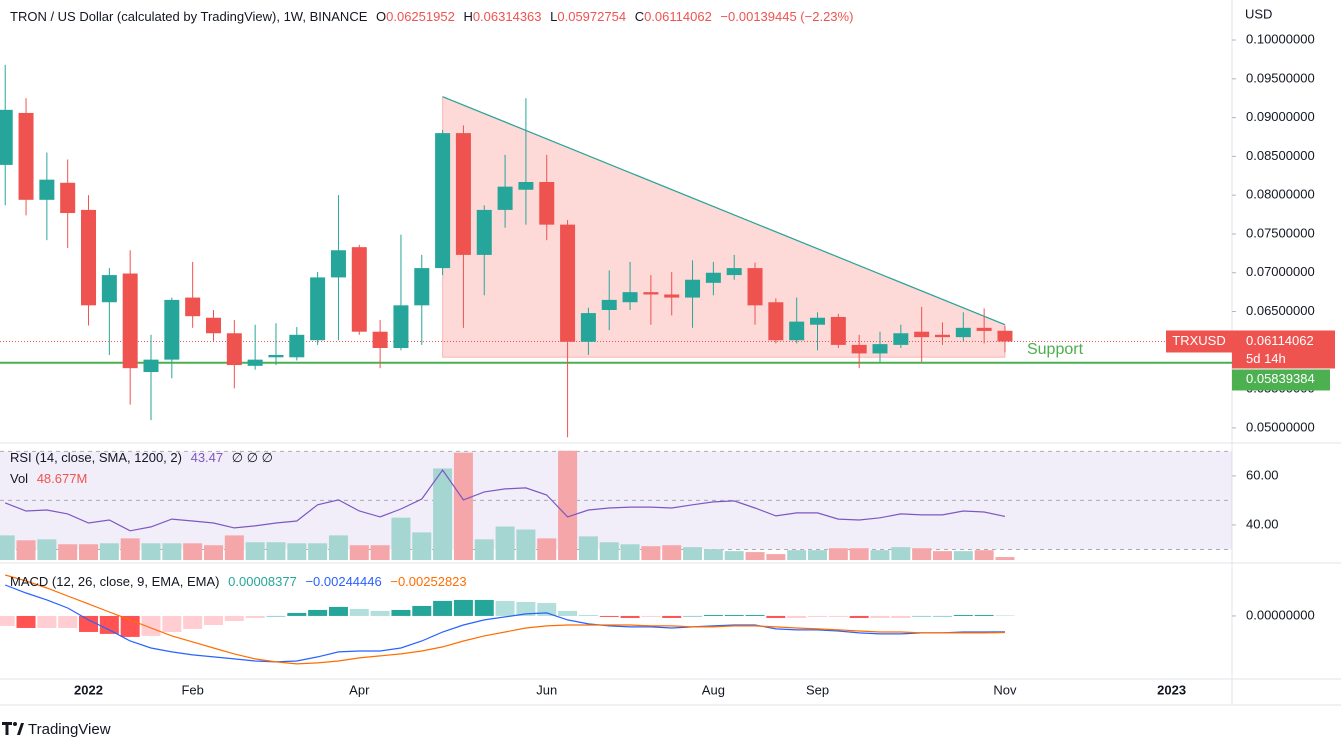 This screenshot has height=752, width=1341. I want to click on x-tick-label: 2023, so click(1171, 689).